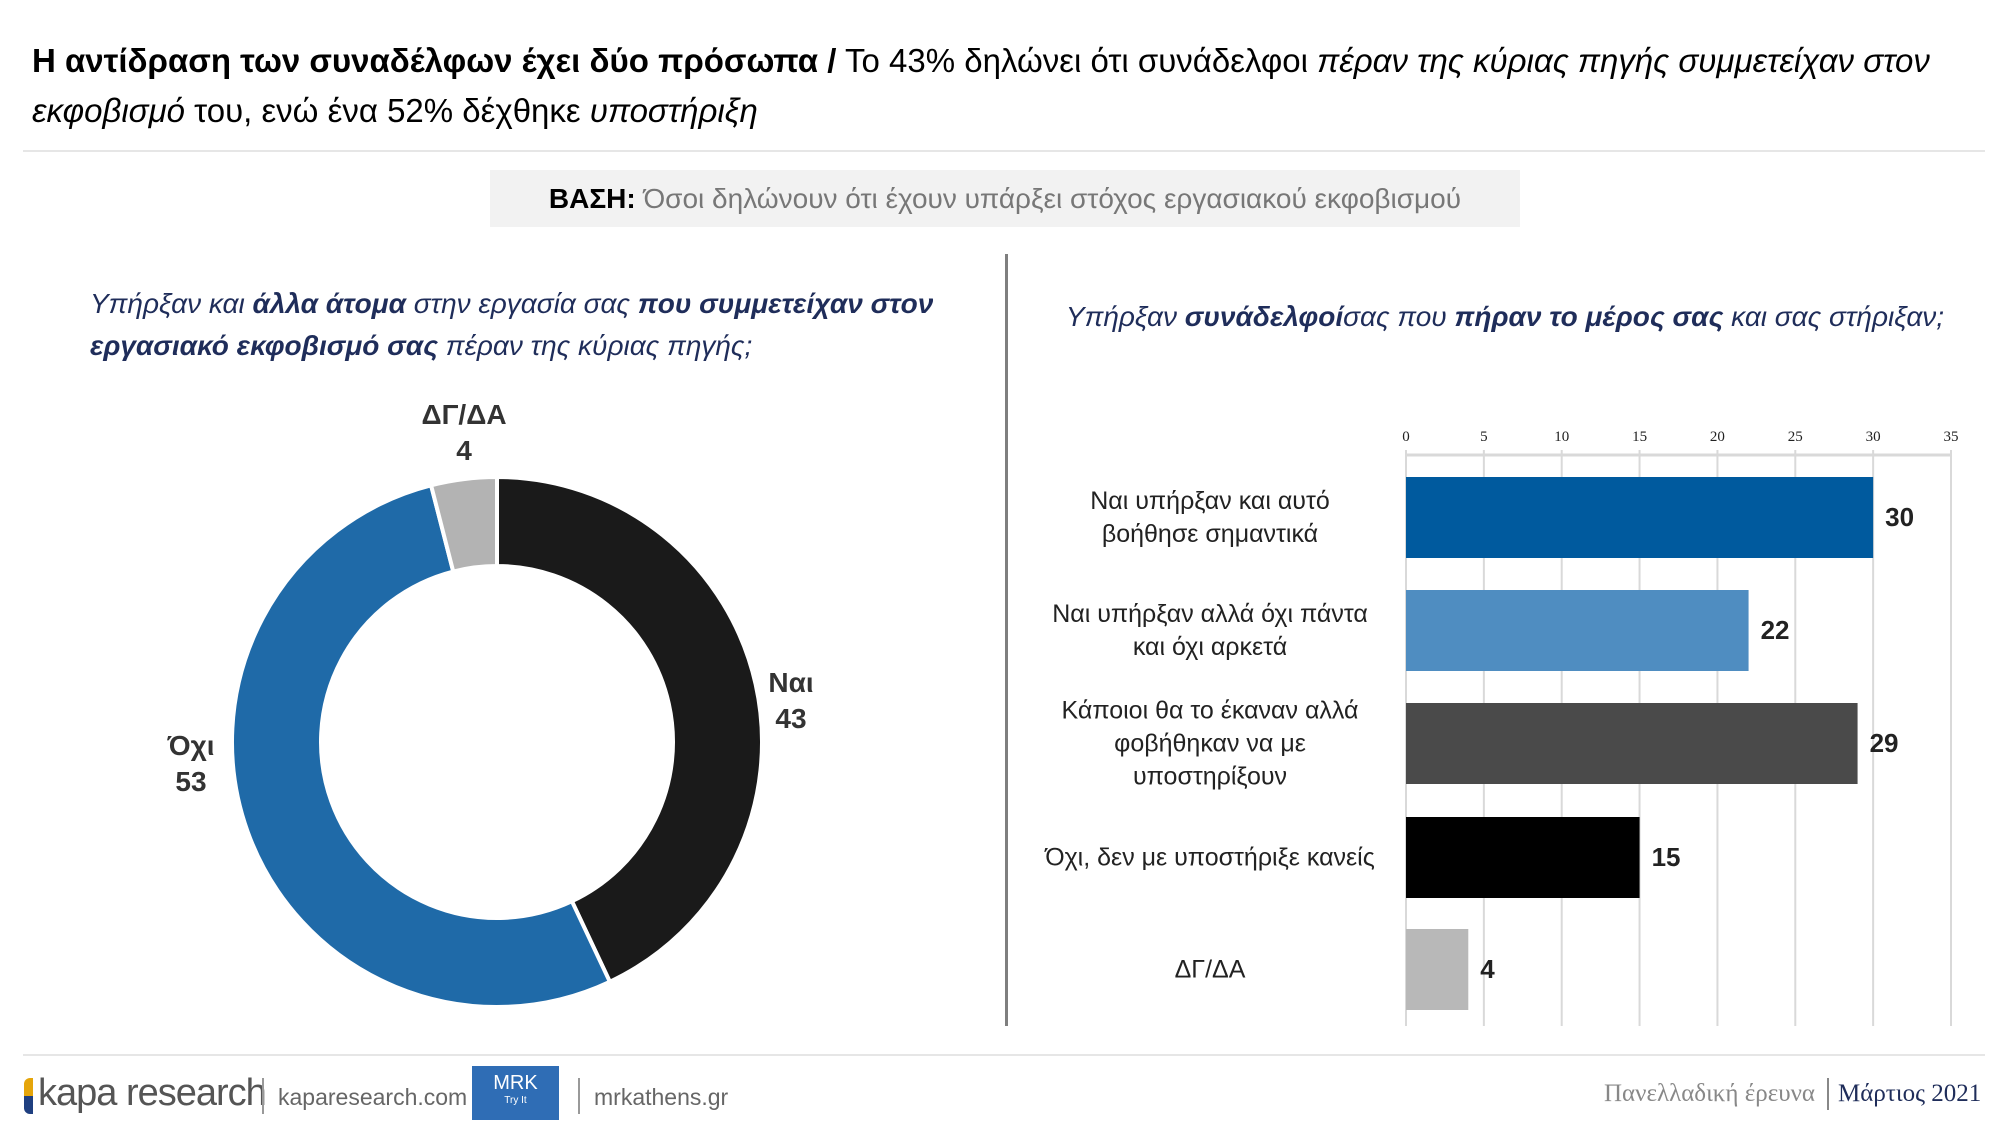 The height and width of the screenshot is (1125, 2000). I want to click on survey-date: Μάρτιος 2021, so click(1910, 1093).